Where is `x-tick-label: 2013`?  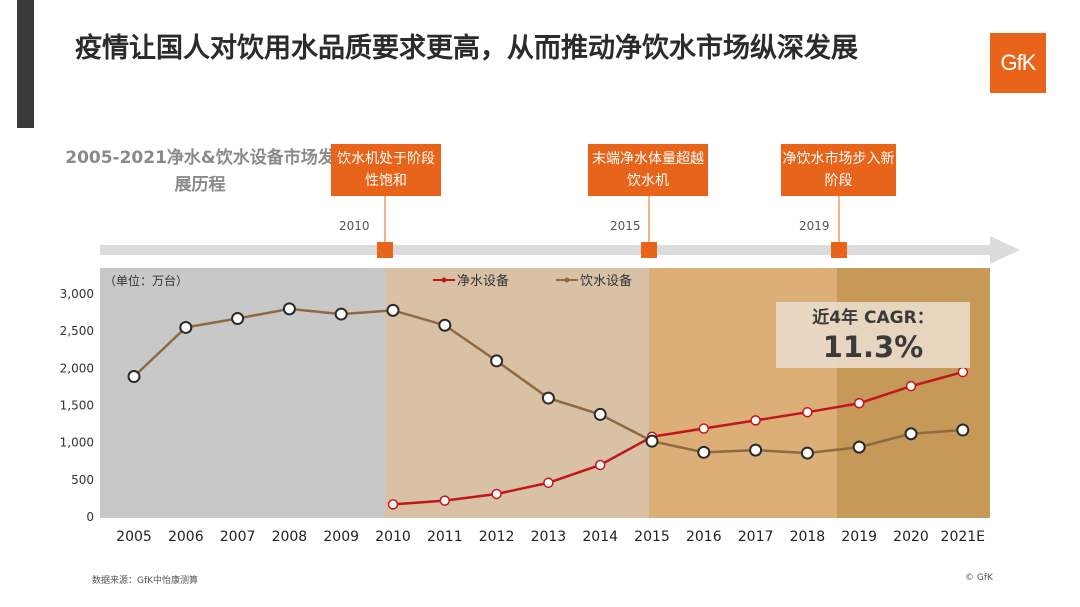
x-tick-label: 2013 is located at coordinates (549, 537).